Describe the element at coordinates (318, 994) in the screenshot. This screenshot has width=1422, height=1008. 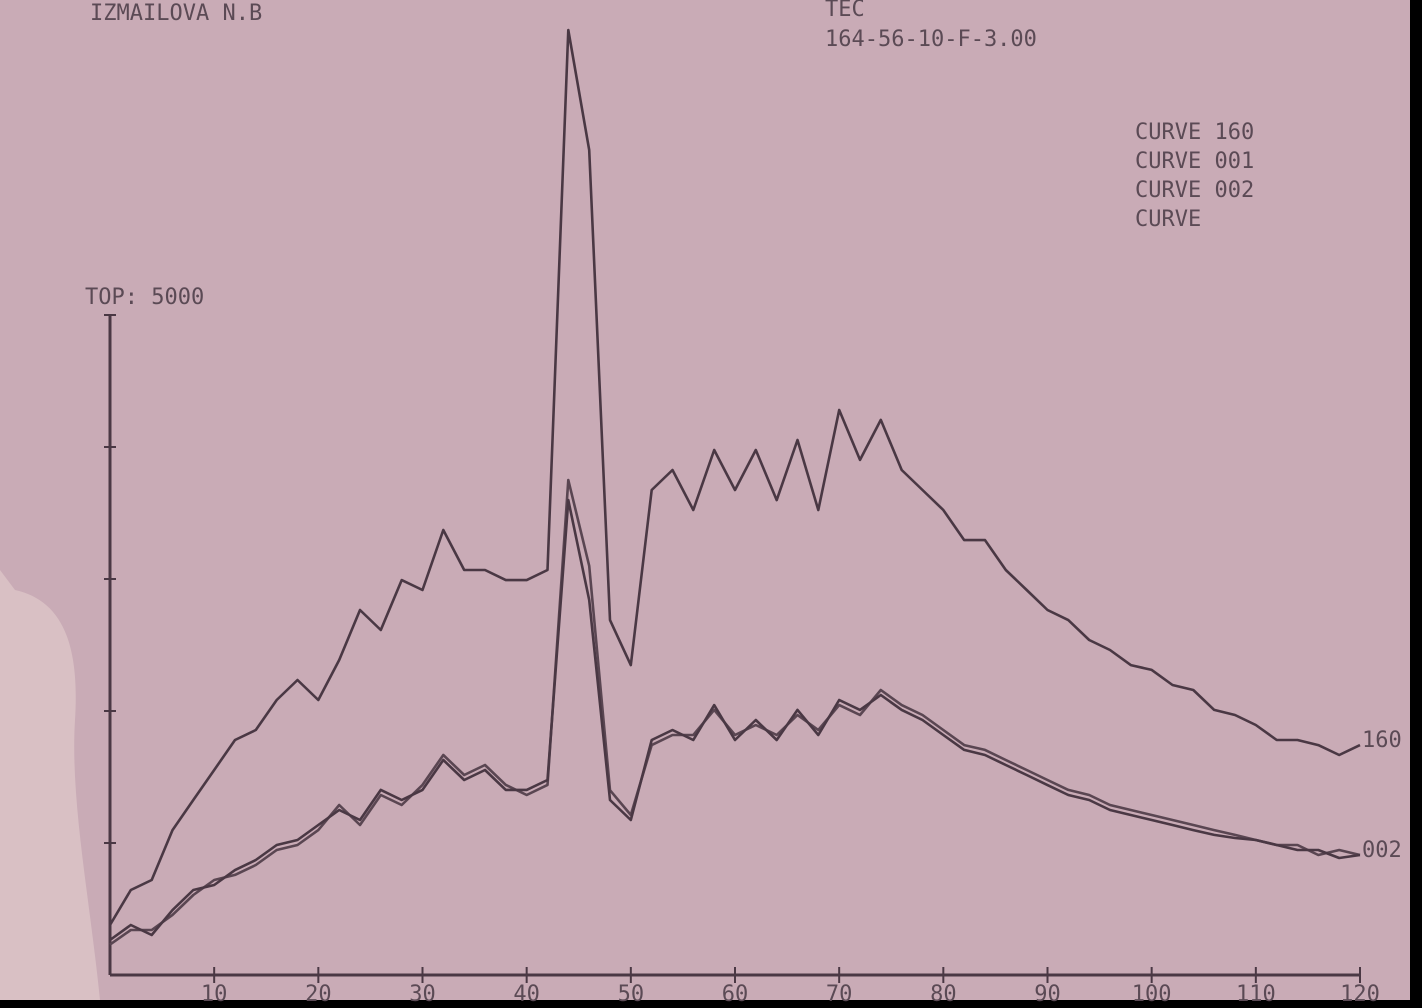
I see `x-tick-label: 20` at that location.